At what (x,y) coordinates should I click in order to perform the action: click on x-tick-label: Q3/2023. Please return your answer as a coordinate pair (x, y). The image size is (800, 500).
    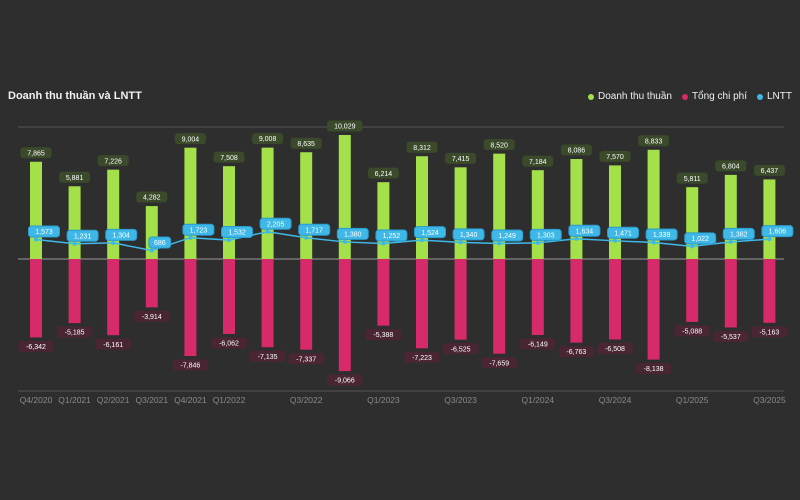
    Looking at the image, I should click on (460, 400).